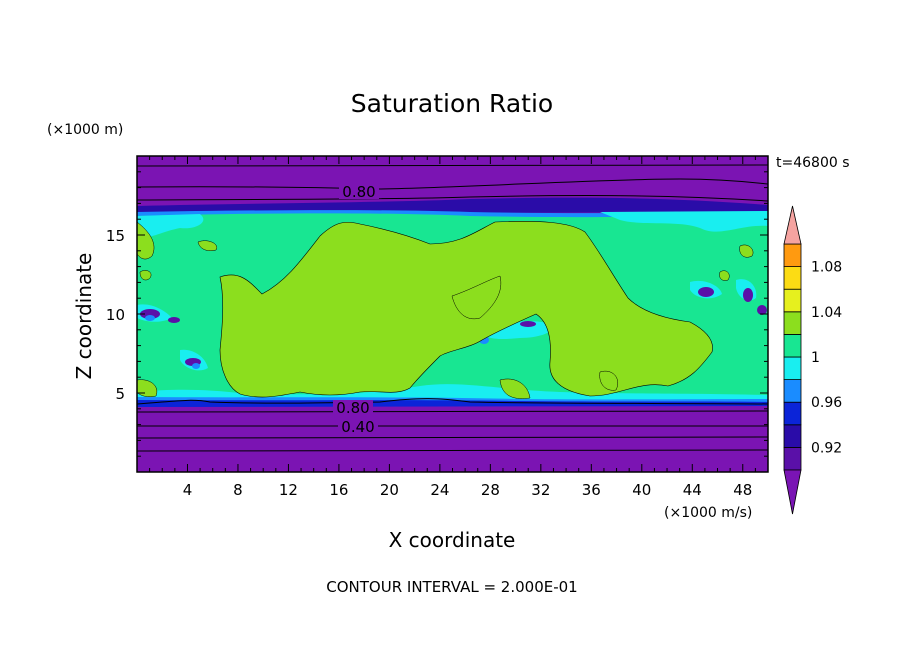  Describe the element at coordinates (452, 403) in the screenshot. I see `lower-blue-band` at that location.